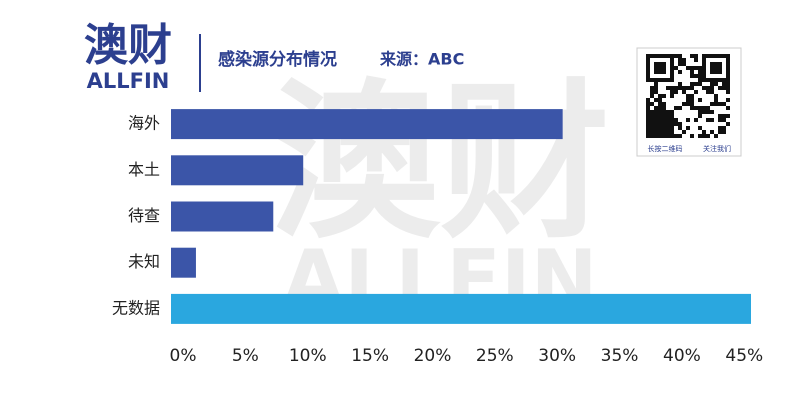  I want to click on x-tick-label: 35%, so click(620, 356).